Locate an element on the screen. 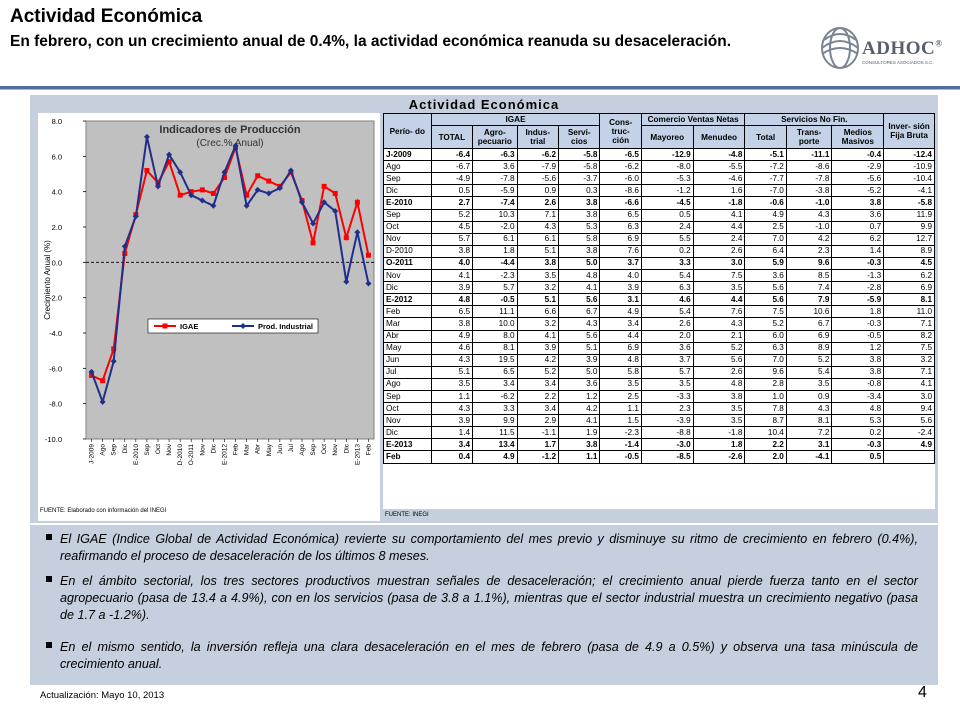  value-cell: 5.8 is located at coordinates (579, 239).